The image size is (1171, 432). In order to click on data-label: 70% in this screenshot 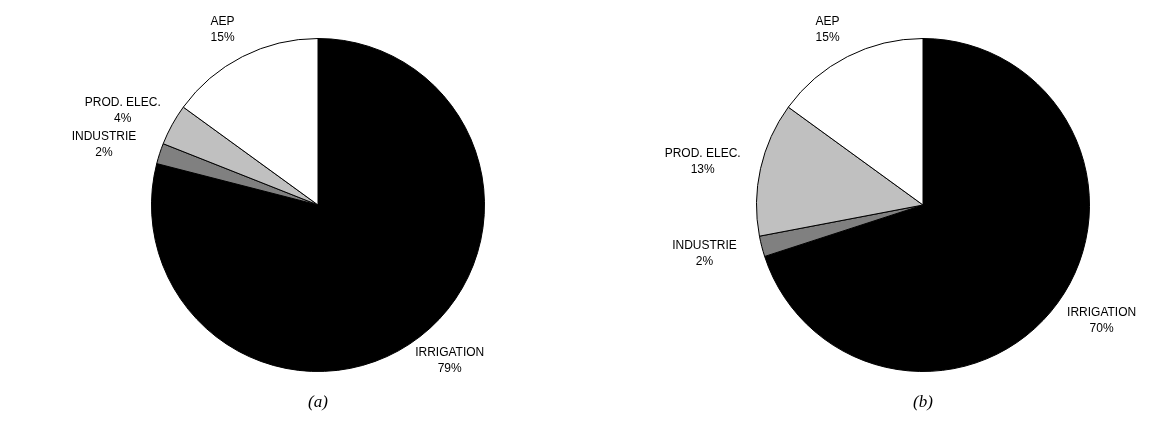, I will do `click(1101, 327)`.